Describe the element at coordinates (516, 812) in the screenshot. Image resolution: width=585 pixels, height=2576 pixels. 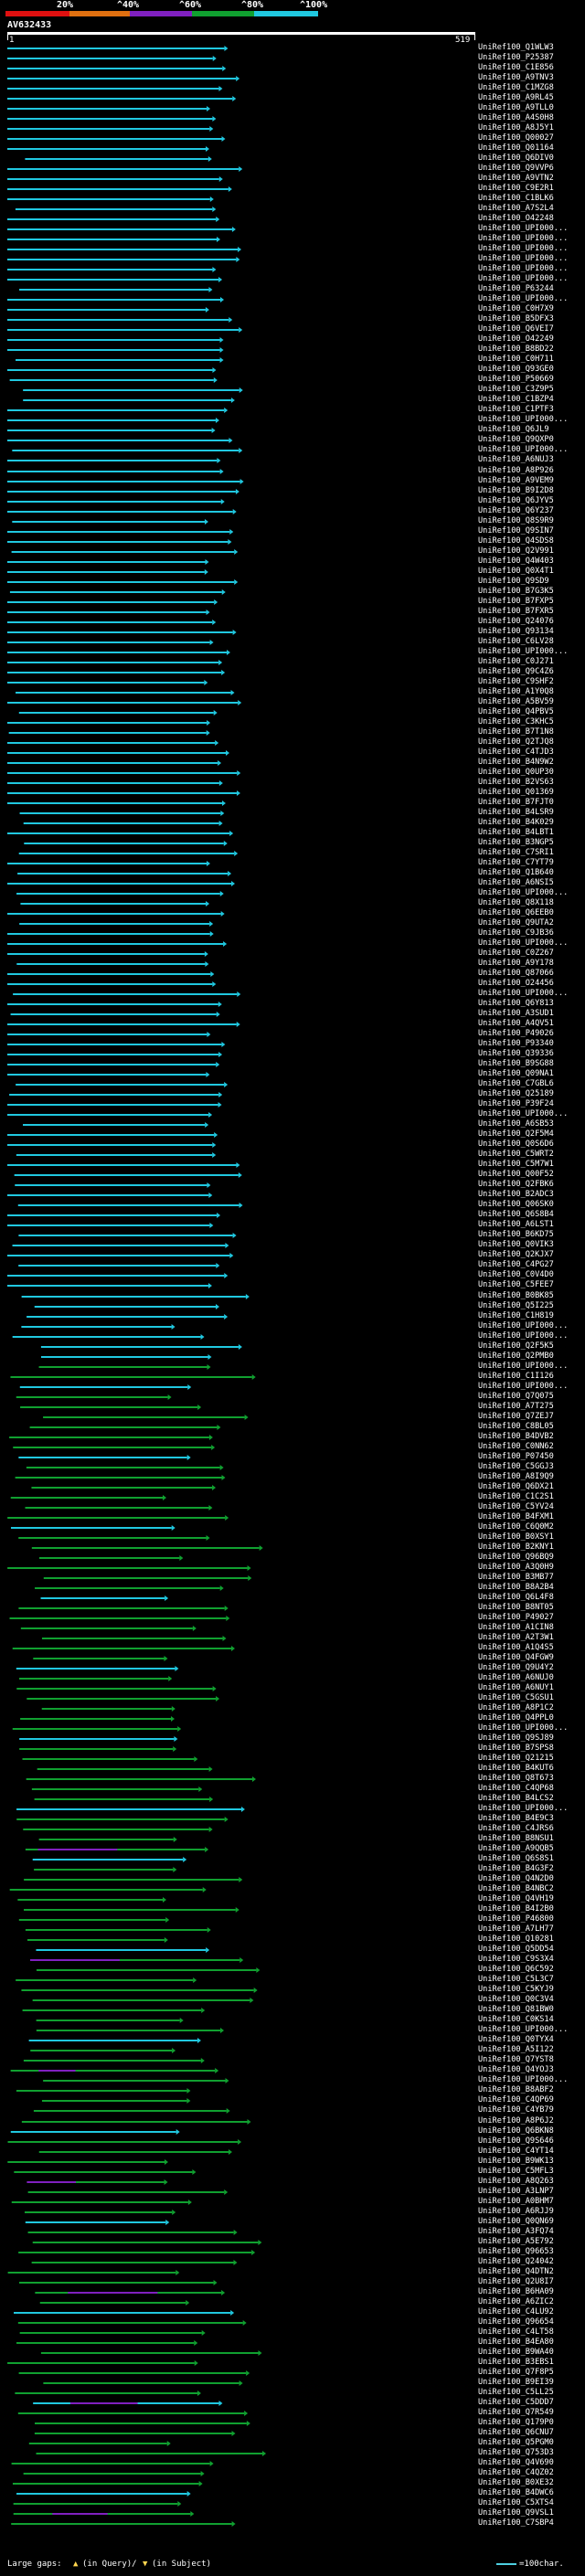
I see `hit-name: UniRef100_B4LSR9` at that location.